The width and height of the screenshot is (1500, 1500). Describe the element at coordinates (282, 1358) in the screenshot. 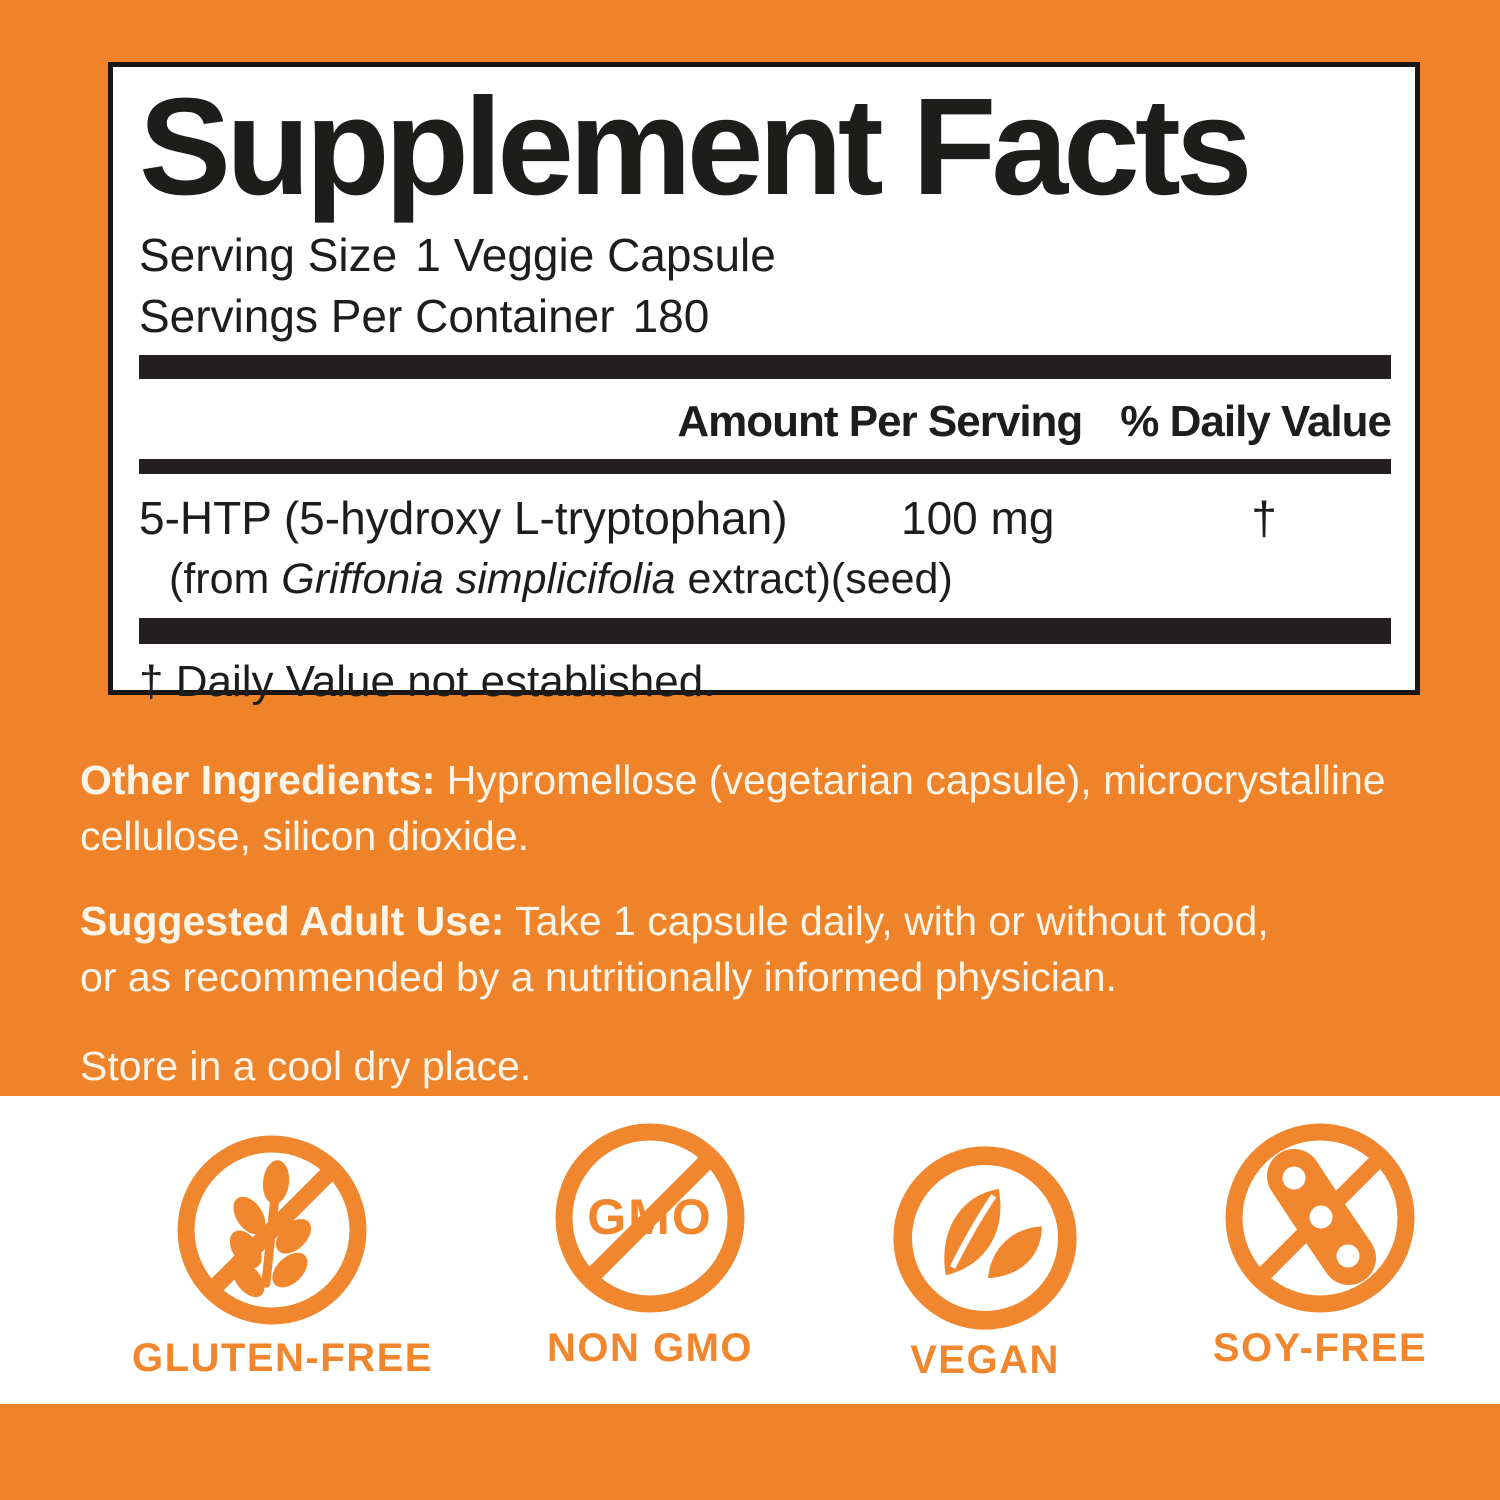

I see `badge-label-gluten-free: GLUTEN-FREE` at that location.